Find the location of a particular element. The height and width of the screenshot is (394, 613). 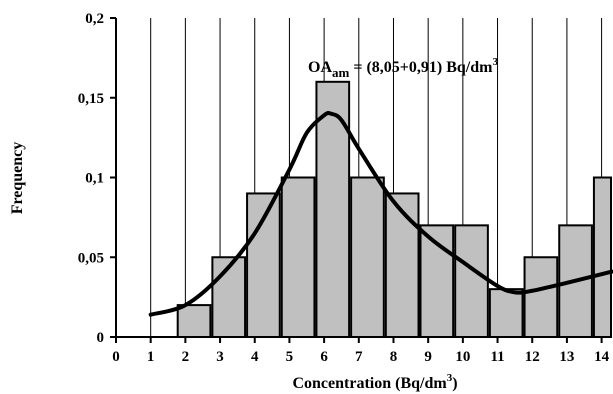

y-tick-label: 0,1 is located at coordinates (94, 179).